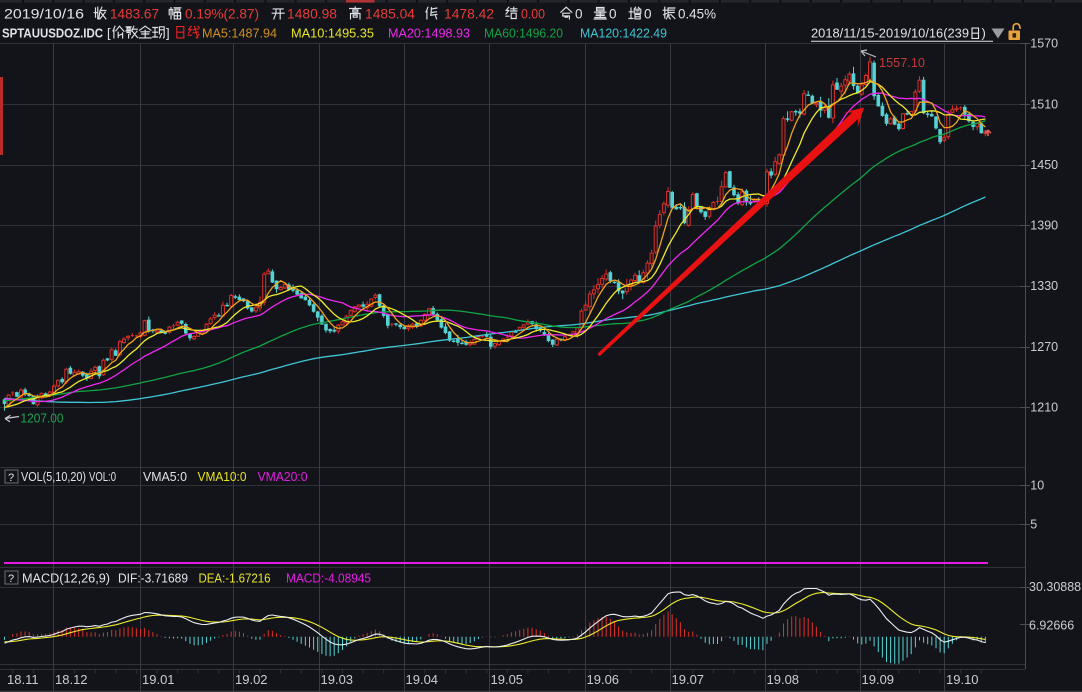 The height and width of the screenshot is (692, 1082). Describe the element at coordinates (337, 679) in the screenshot. I see `svg-text: 19.03` at that location.